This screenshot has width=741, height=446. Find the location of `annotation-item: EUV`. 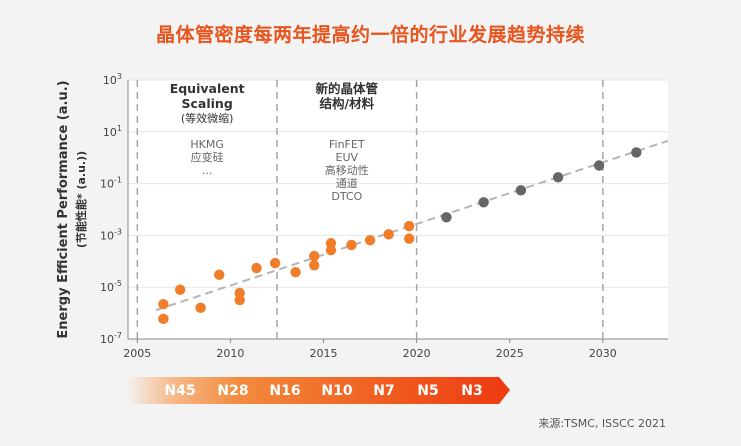

annotation-item: EUV is located at coordinates (347, 157).